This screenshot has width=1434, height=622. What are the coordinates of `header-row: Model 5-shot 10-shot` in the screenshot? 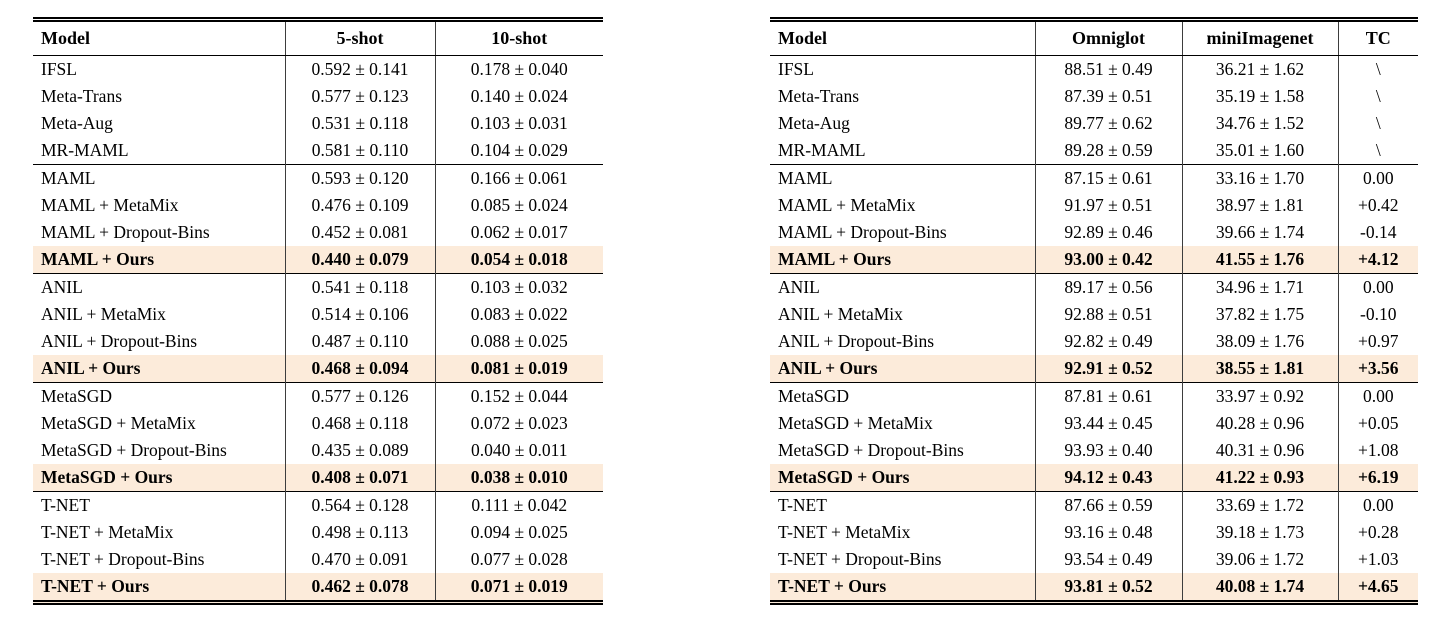 It's located at (318, 37).